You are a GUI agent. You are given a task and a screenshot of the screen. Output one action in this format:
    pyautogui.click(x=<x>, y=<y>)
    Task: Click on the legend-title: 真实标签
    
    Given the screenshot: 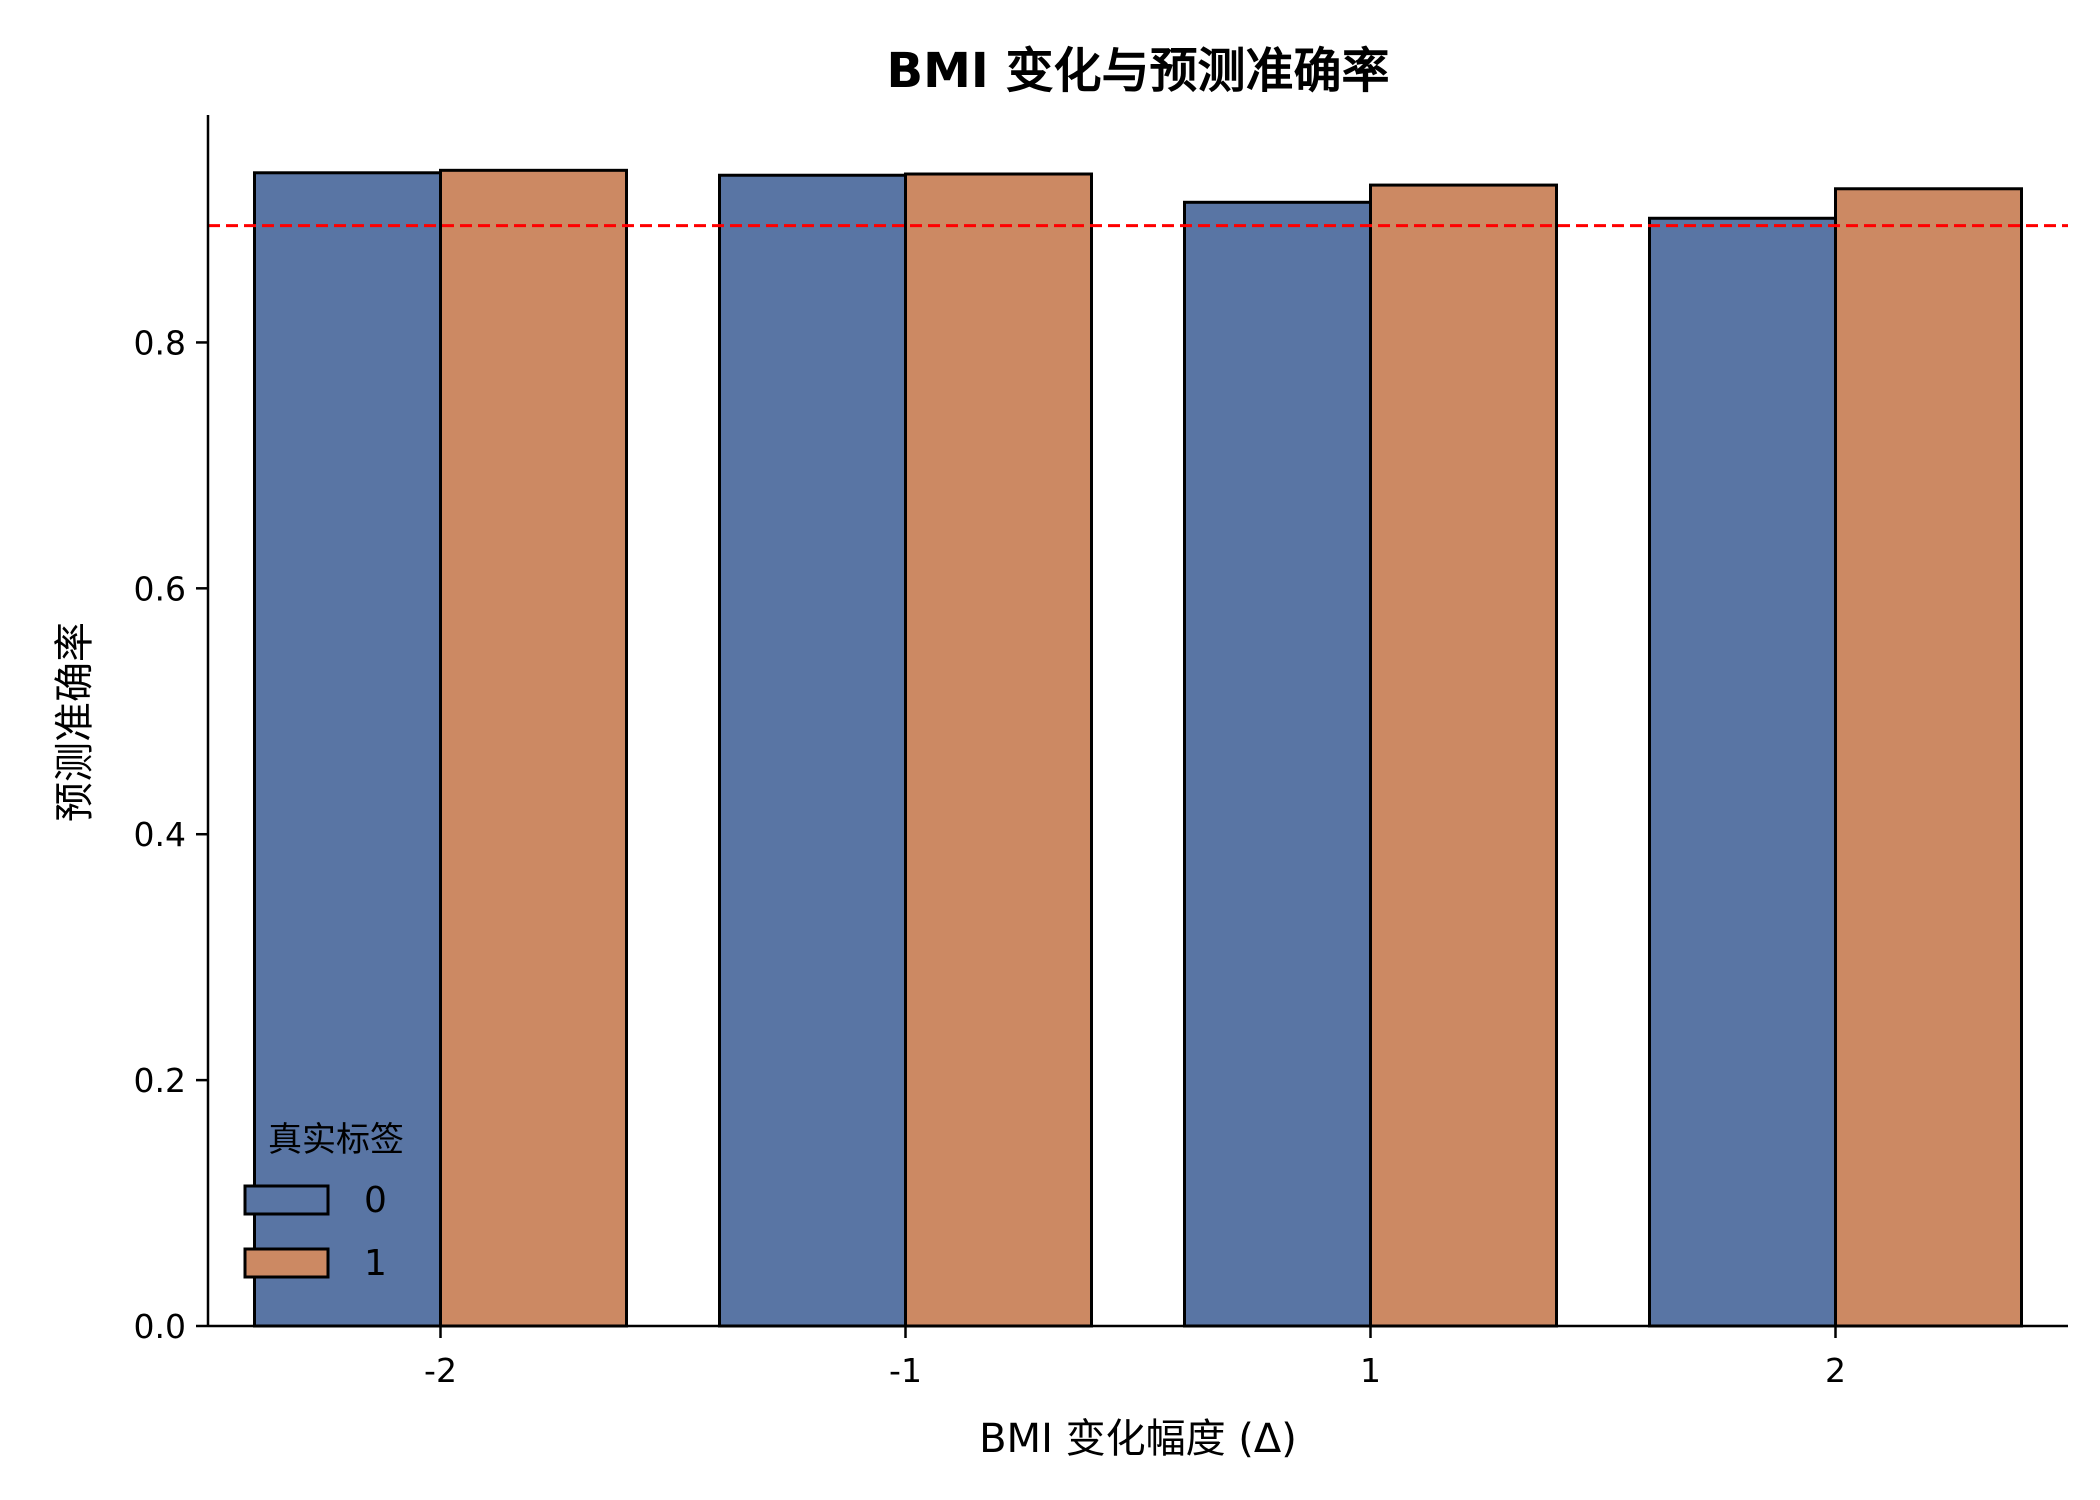 What is the action you would take?
    pyautogui.click(x=336, y=1140)
    